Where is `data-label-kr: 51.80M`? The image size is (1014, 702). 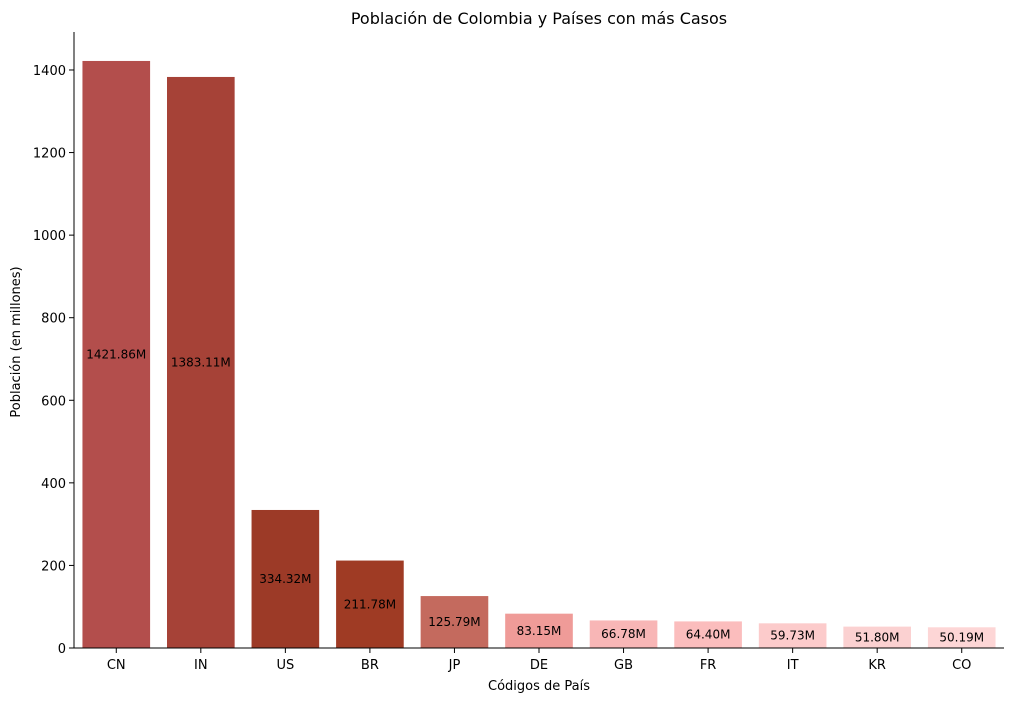 data-label-kr: 51.80M is located at coordinates (877, 637).